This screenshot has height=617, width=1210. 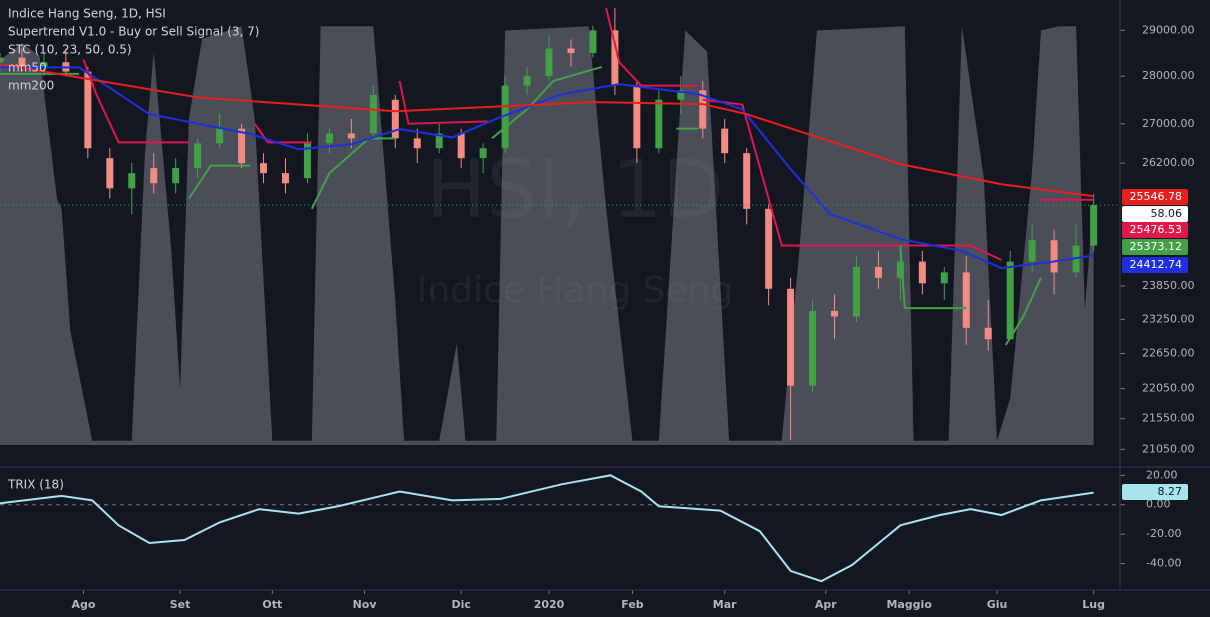 I want to click on price-label: 25476.53, so click(x=1156, y=229).